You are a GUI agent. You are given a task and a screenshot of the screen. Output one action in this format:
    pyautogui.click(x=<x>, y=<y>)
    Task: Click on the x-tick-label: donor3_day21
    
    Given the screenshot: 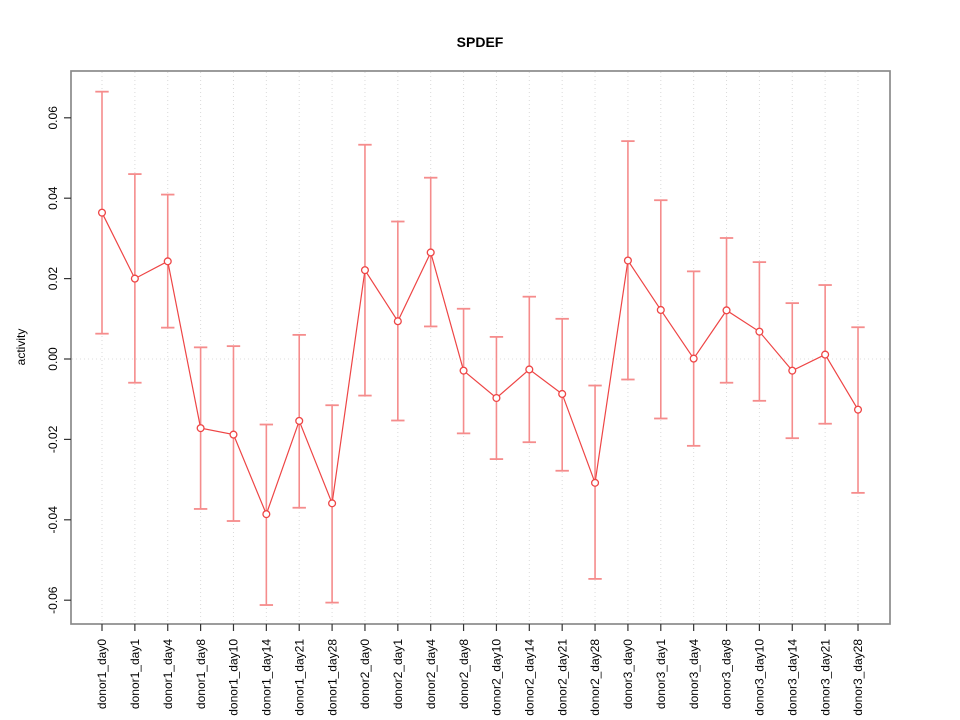 What is the action you would take?
    pyautogui.click(x=825, y=677)
    